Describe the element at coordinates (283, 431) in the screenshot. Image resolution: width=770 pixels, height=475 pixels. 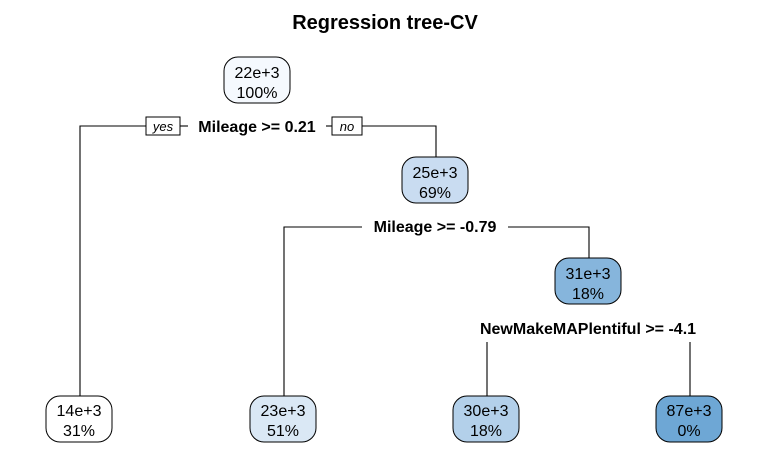
I see `node-leaf2-percent: 51%` at that location.